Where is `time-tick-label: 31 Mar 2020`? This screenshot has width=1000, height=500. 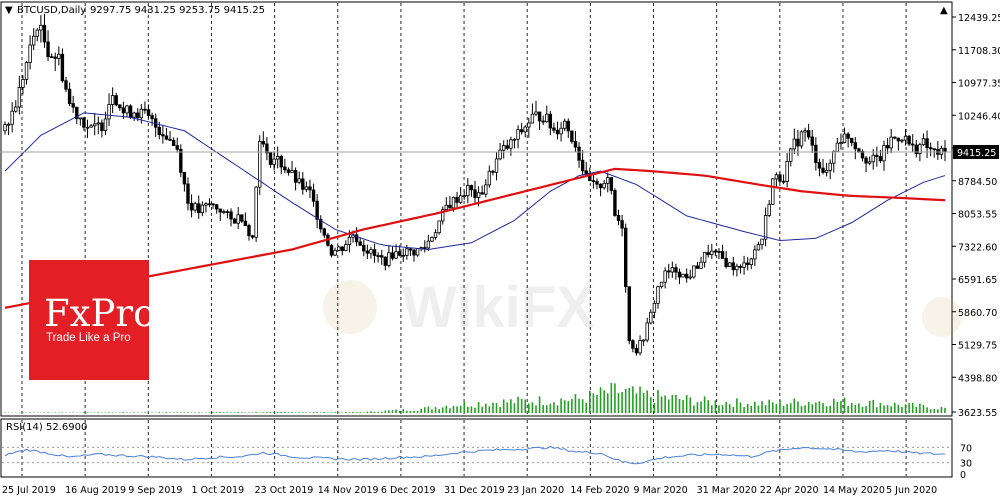 time-tick-label: 31 Mar 2020 is located at coordinates (727, 490).